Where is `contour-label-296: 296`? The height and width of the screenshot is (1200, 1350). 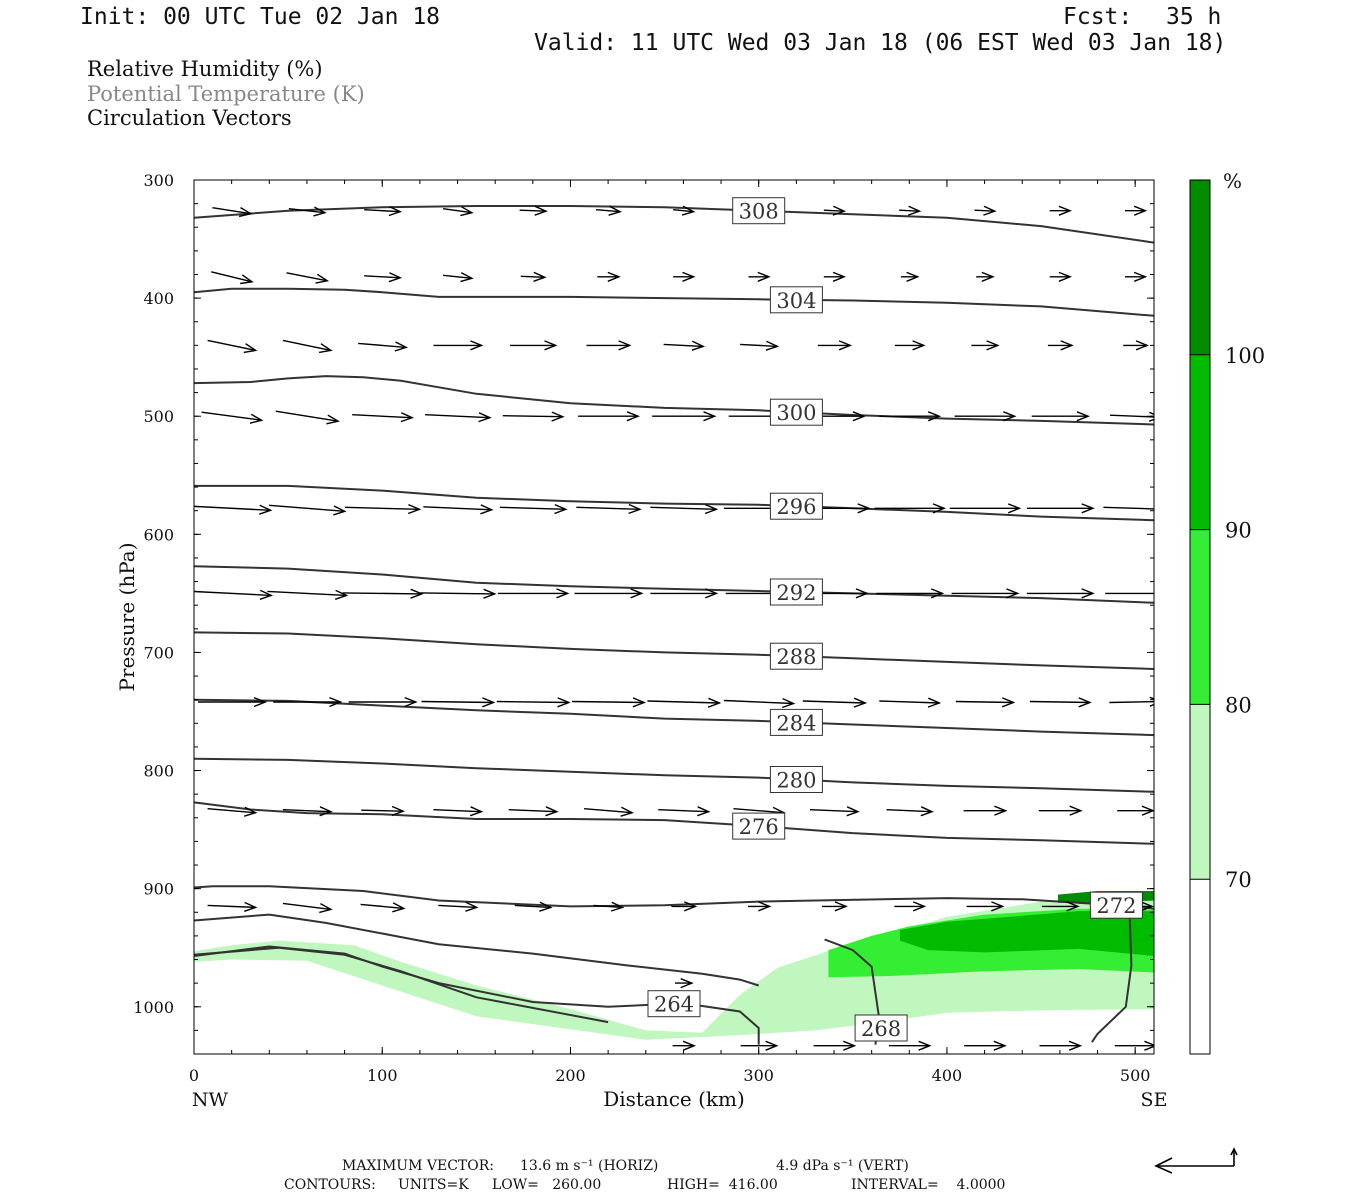
contour-label-296: 296 is located at coordinates (796, 507).